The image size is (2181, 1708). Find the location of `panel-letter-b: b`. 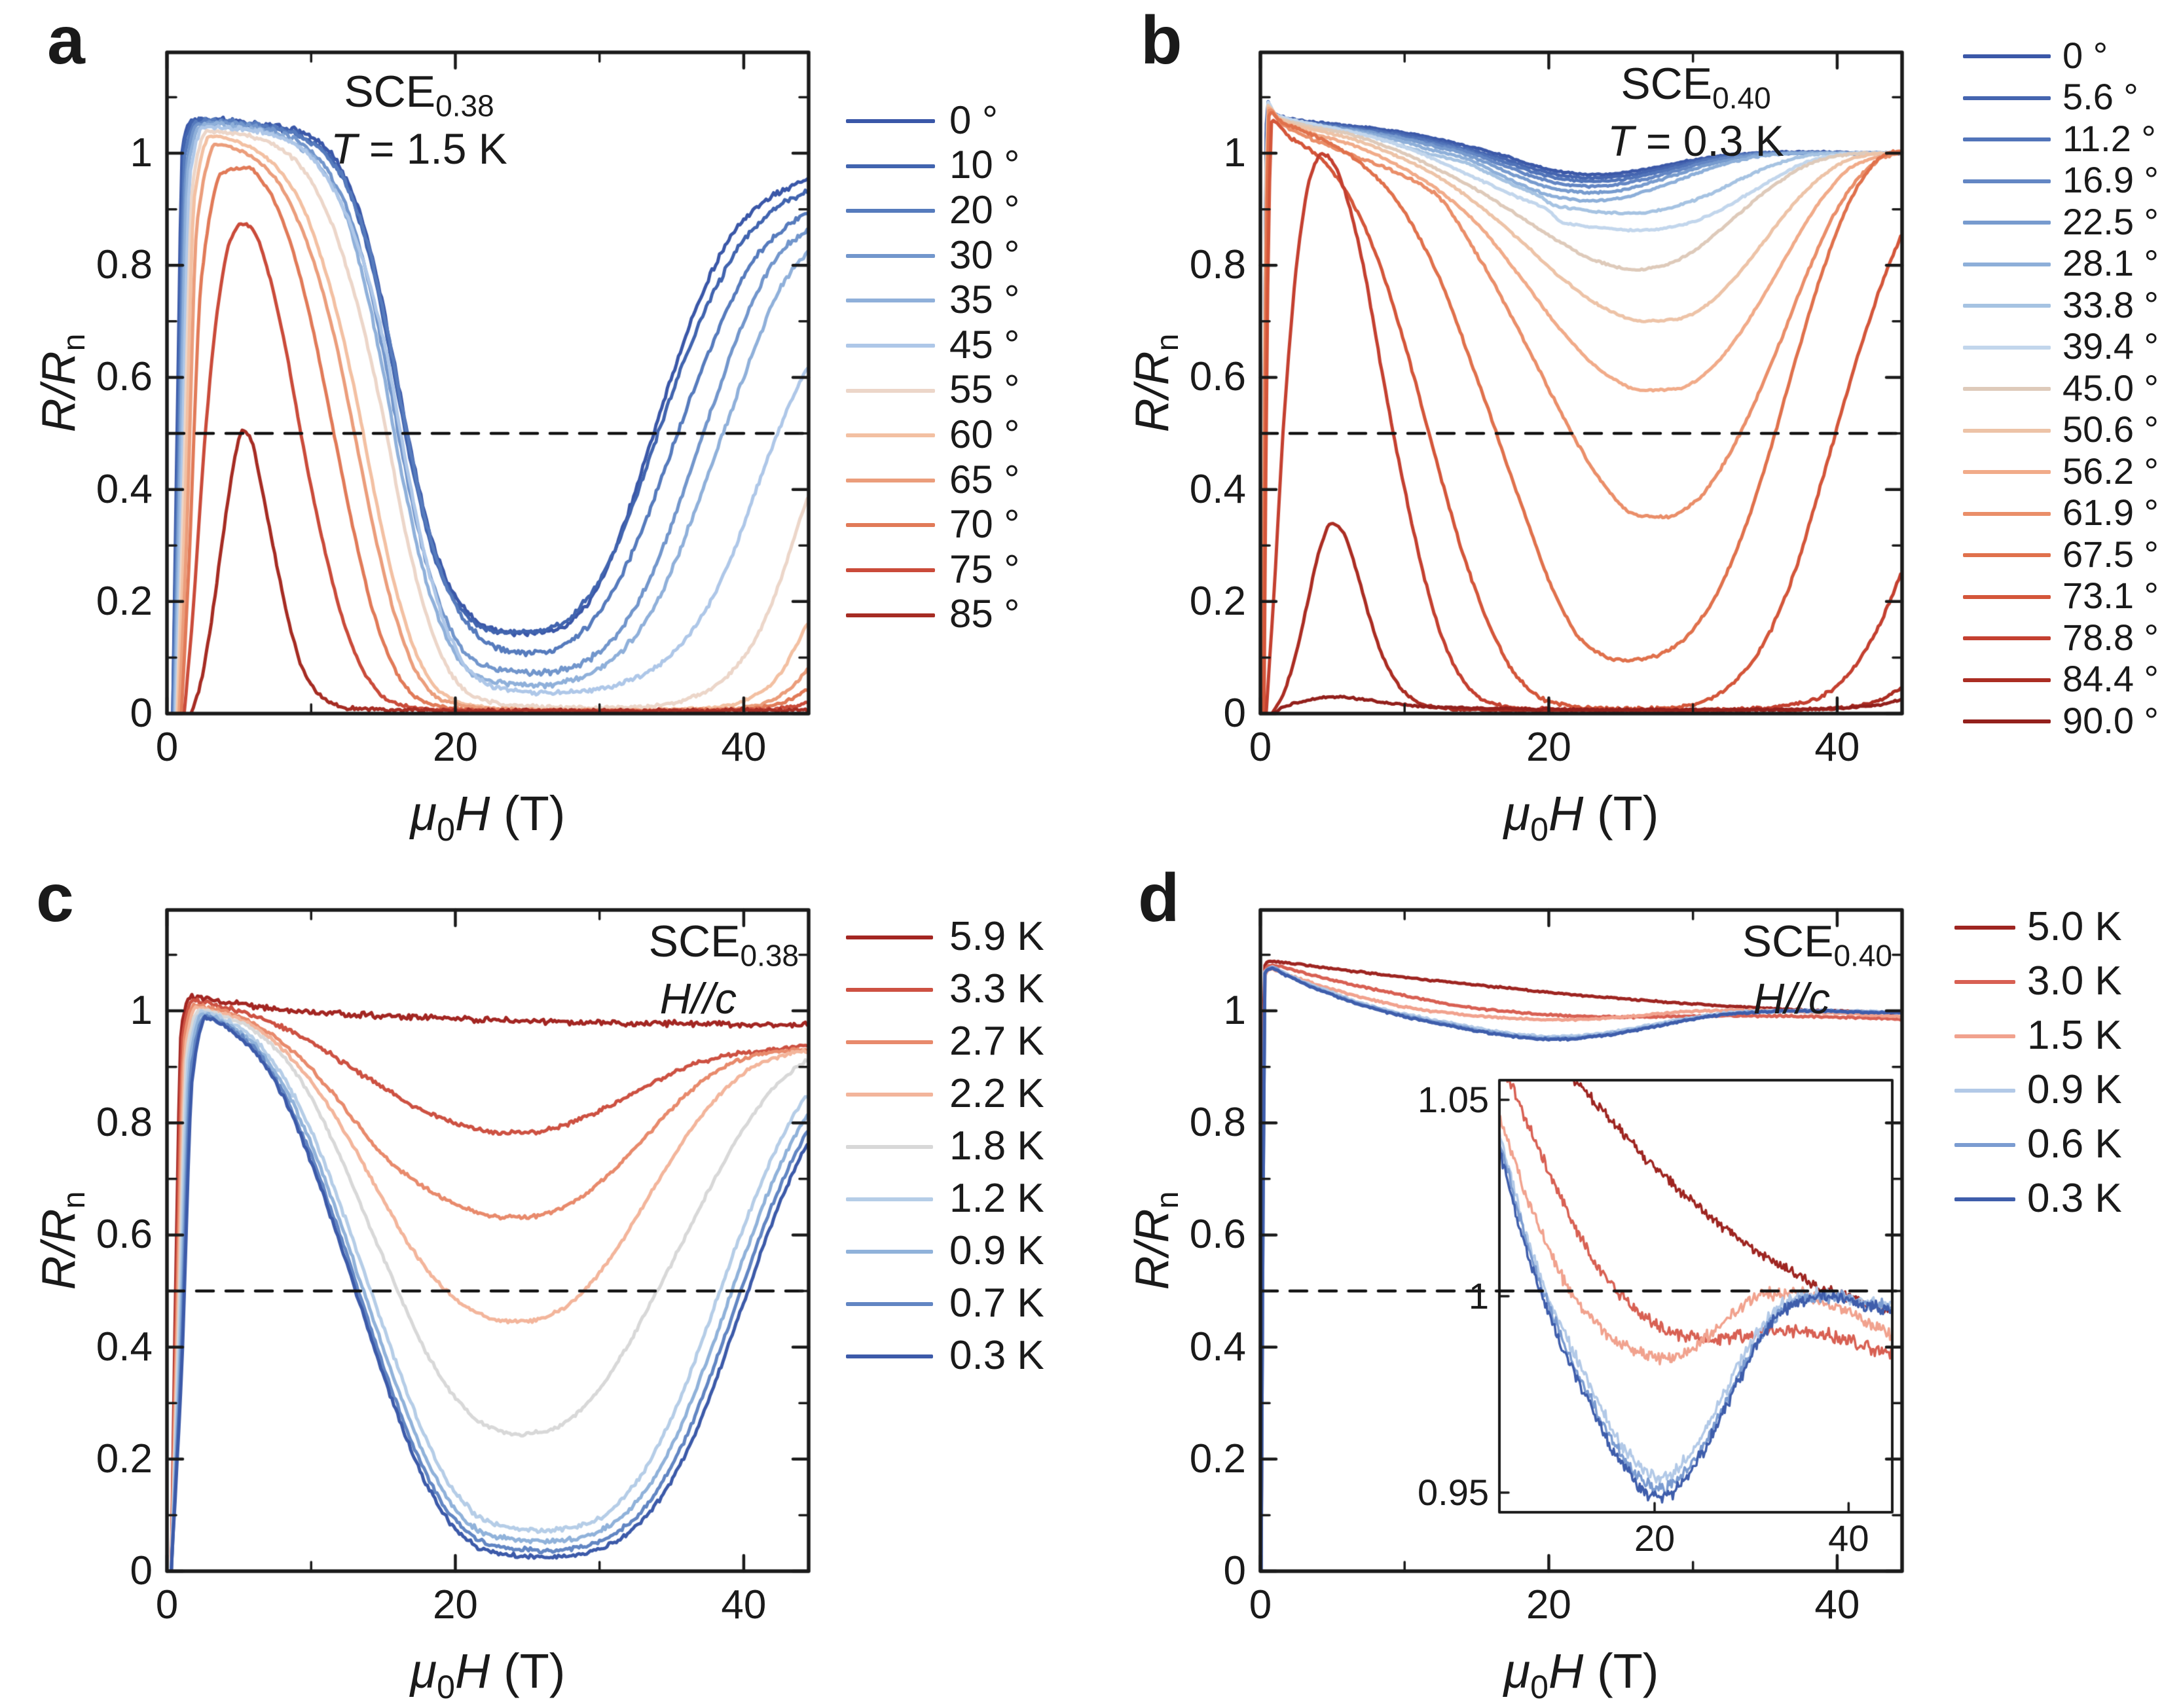

panel-letter-b: b is located at coordinates (1161, 41).